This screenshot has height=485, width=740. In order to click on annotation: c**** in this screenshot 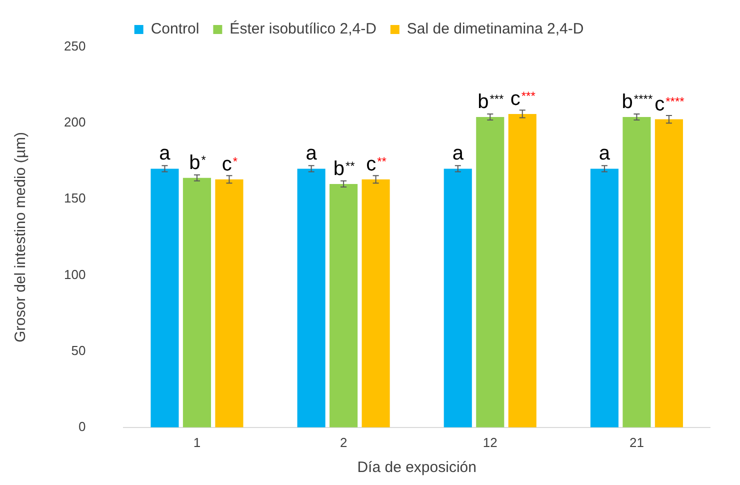, I will do `click(669, 104)`.